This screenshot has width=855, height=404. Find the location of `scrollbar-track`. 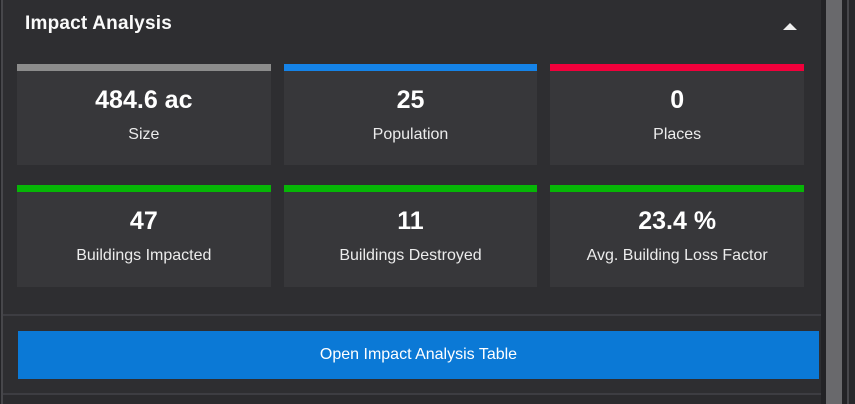

scrollbar-track is located at coordinates (834, 202).